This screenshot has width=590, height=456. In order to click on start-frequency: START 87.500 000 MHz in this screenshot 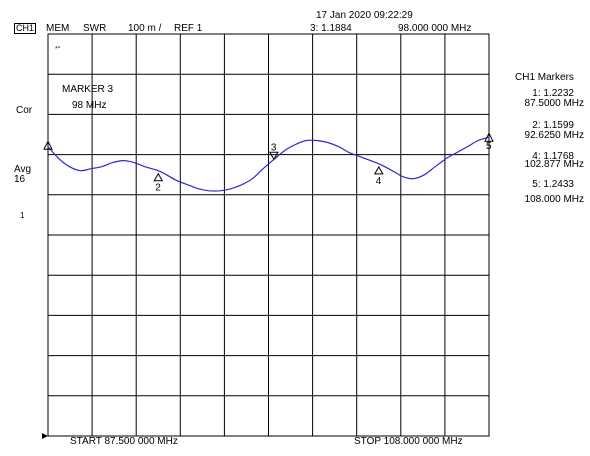, I will do `click(124, 441)`.